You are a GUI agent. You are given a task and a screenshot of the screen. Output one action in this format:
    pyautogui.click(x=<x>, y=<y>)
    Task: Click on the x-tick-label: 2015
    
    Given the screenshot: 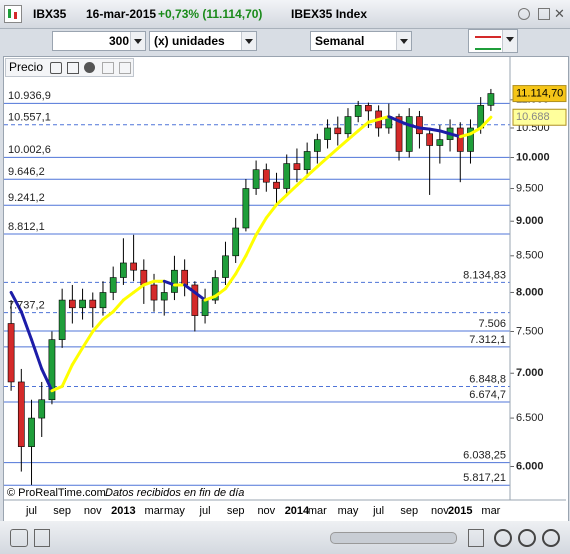 What is the action you would take?
    pyautogui.click(x=460, y=511)
    